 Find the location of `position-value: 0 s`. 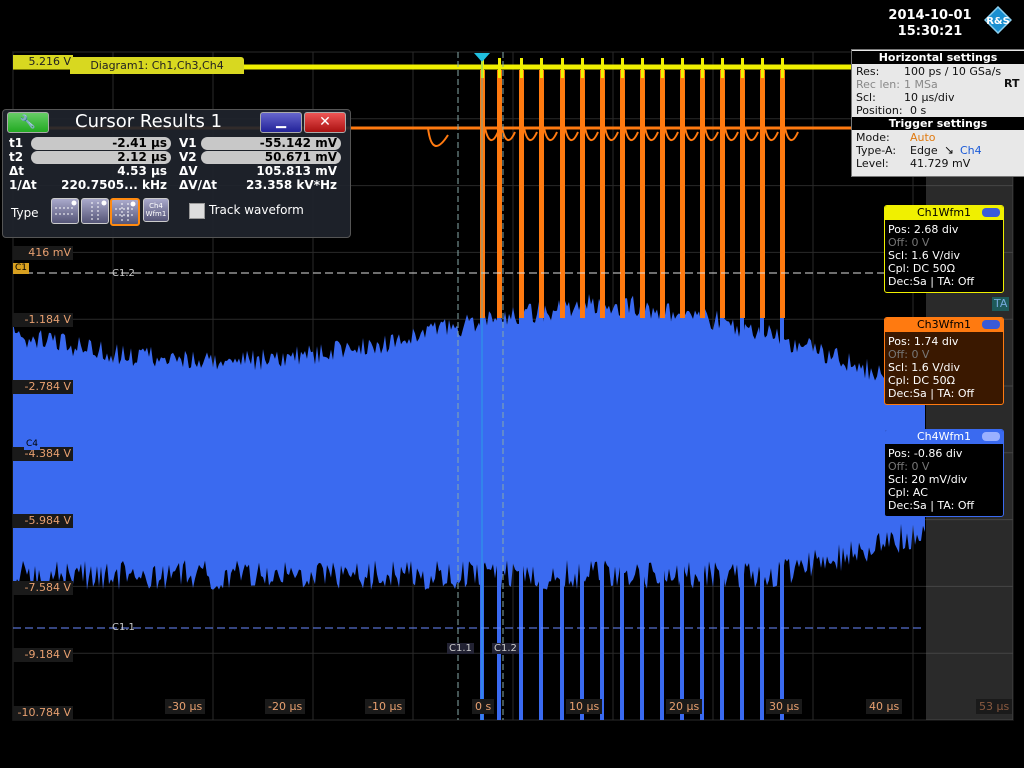

position-value: 0 s is located at coordinates (918, 110).